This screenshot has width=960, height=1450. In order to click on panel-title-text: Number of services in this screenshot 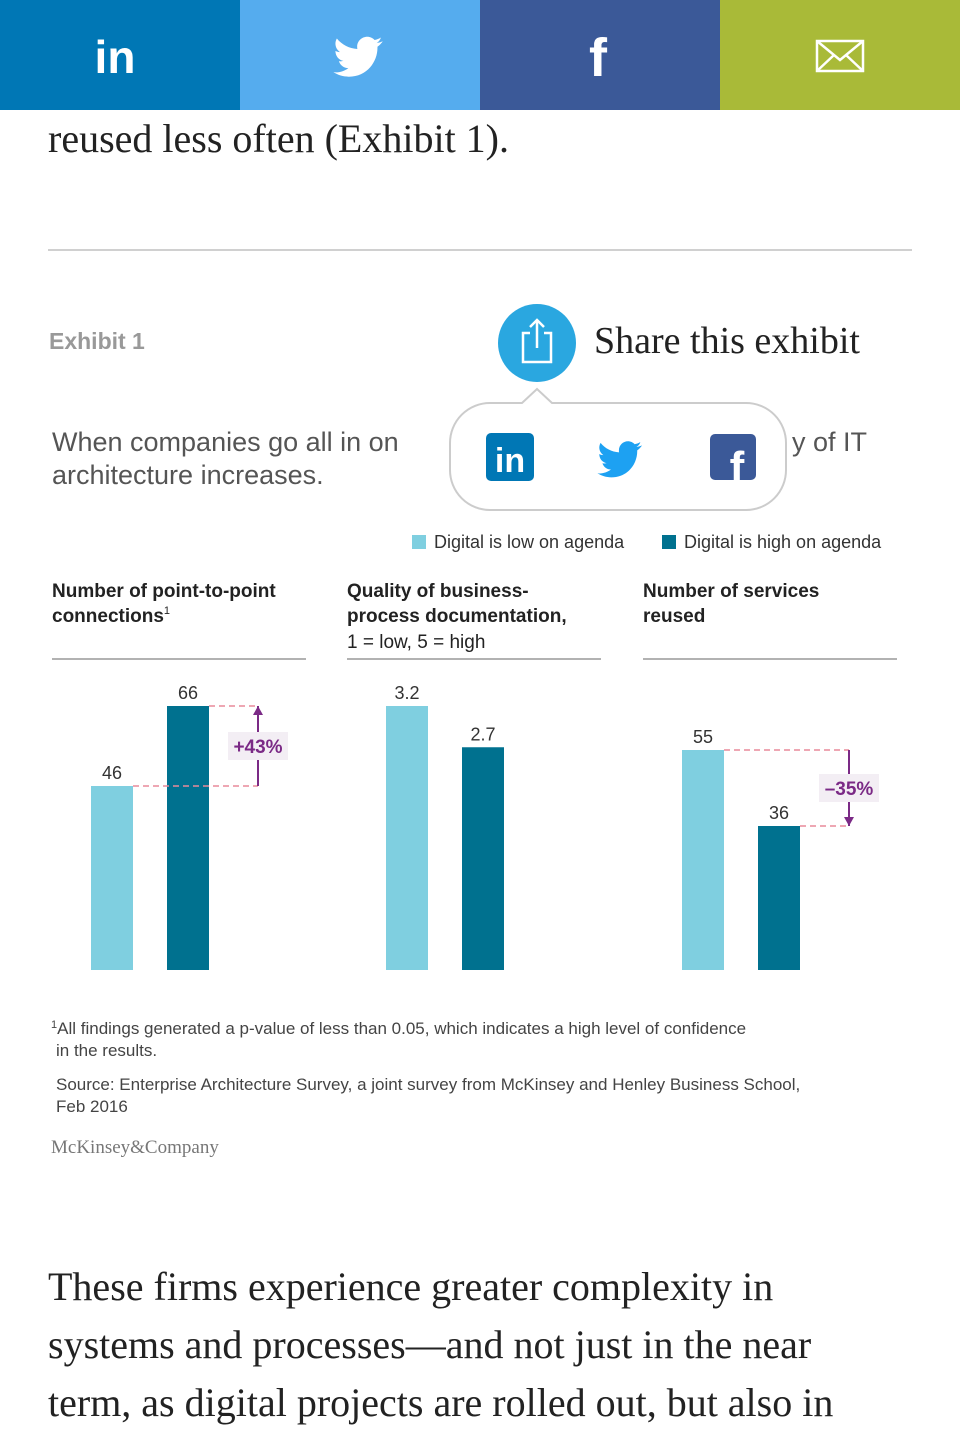, I will do `click(731, 591)`.